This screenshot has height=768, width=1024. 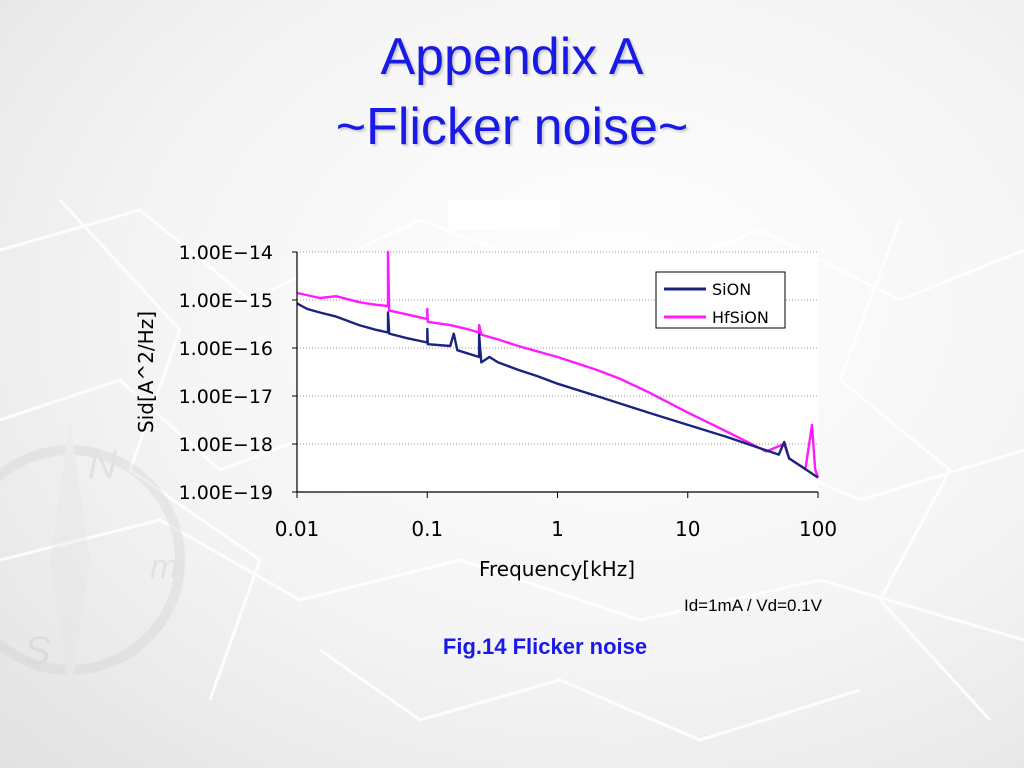 What do you see at coordinates (818, 529) in the screenshot?
I see `x-tick-label: 100` at bounding box center [818, 529].